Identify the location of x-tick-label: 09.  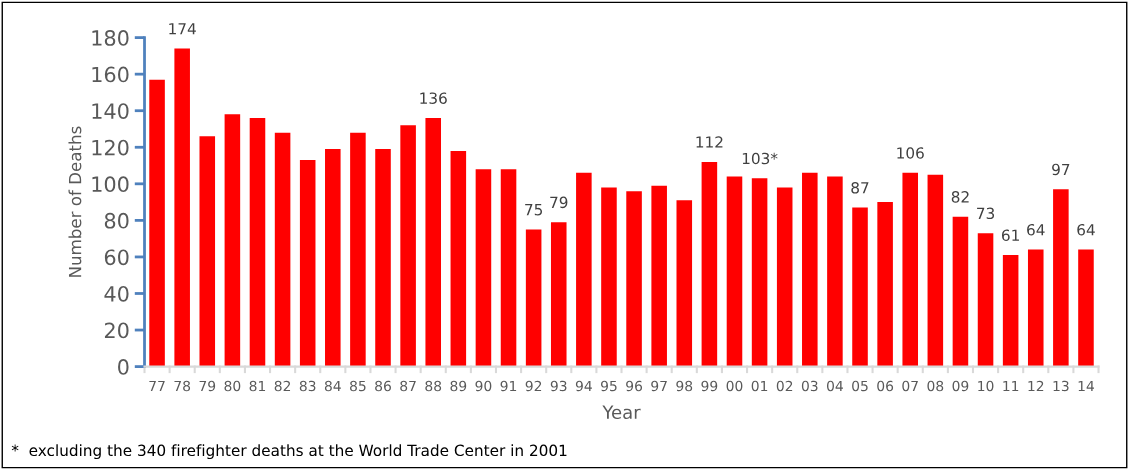
(960, 386).